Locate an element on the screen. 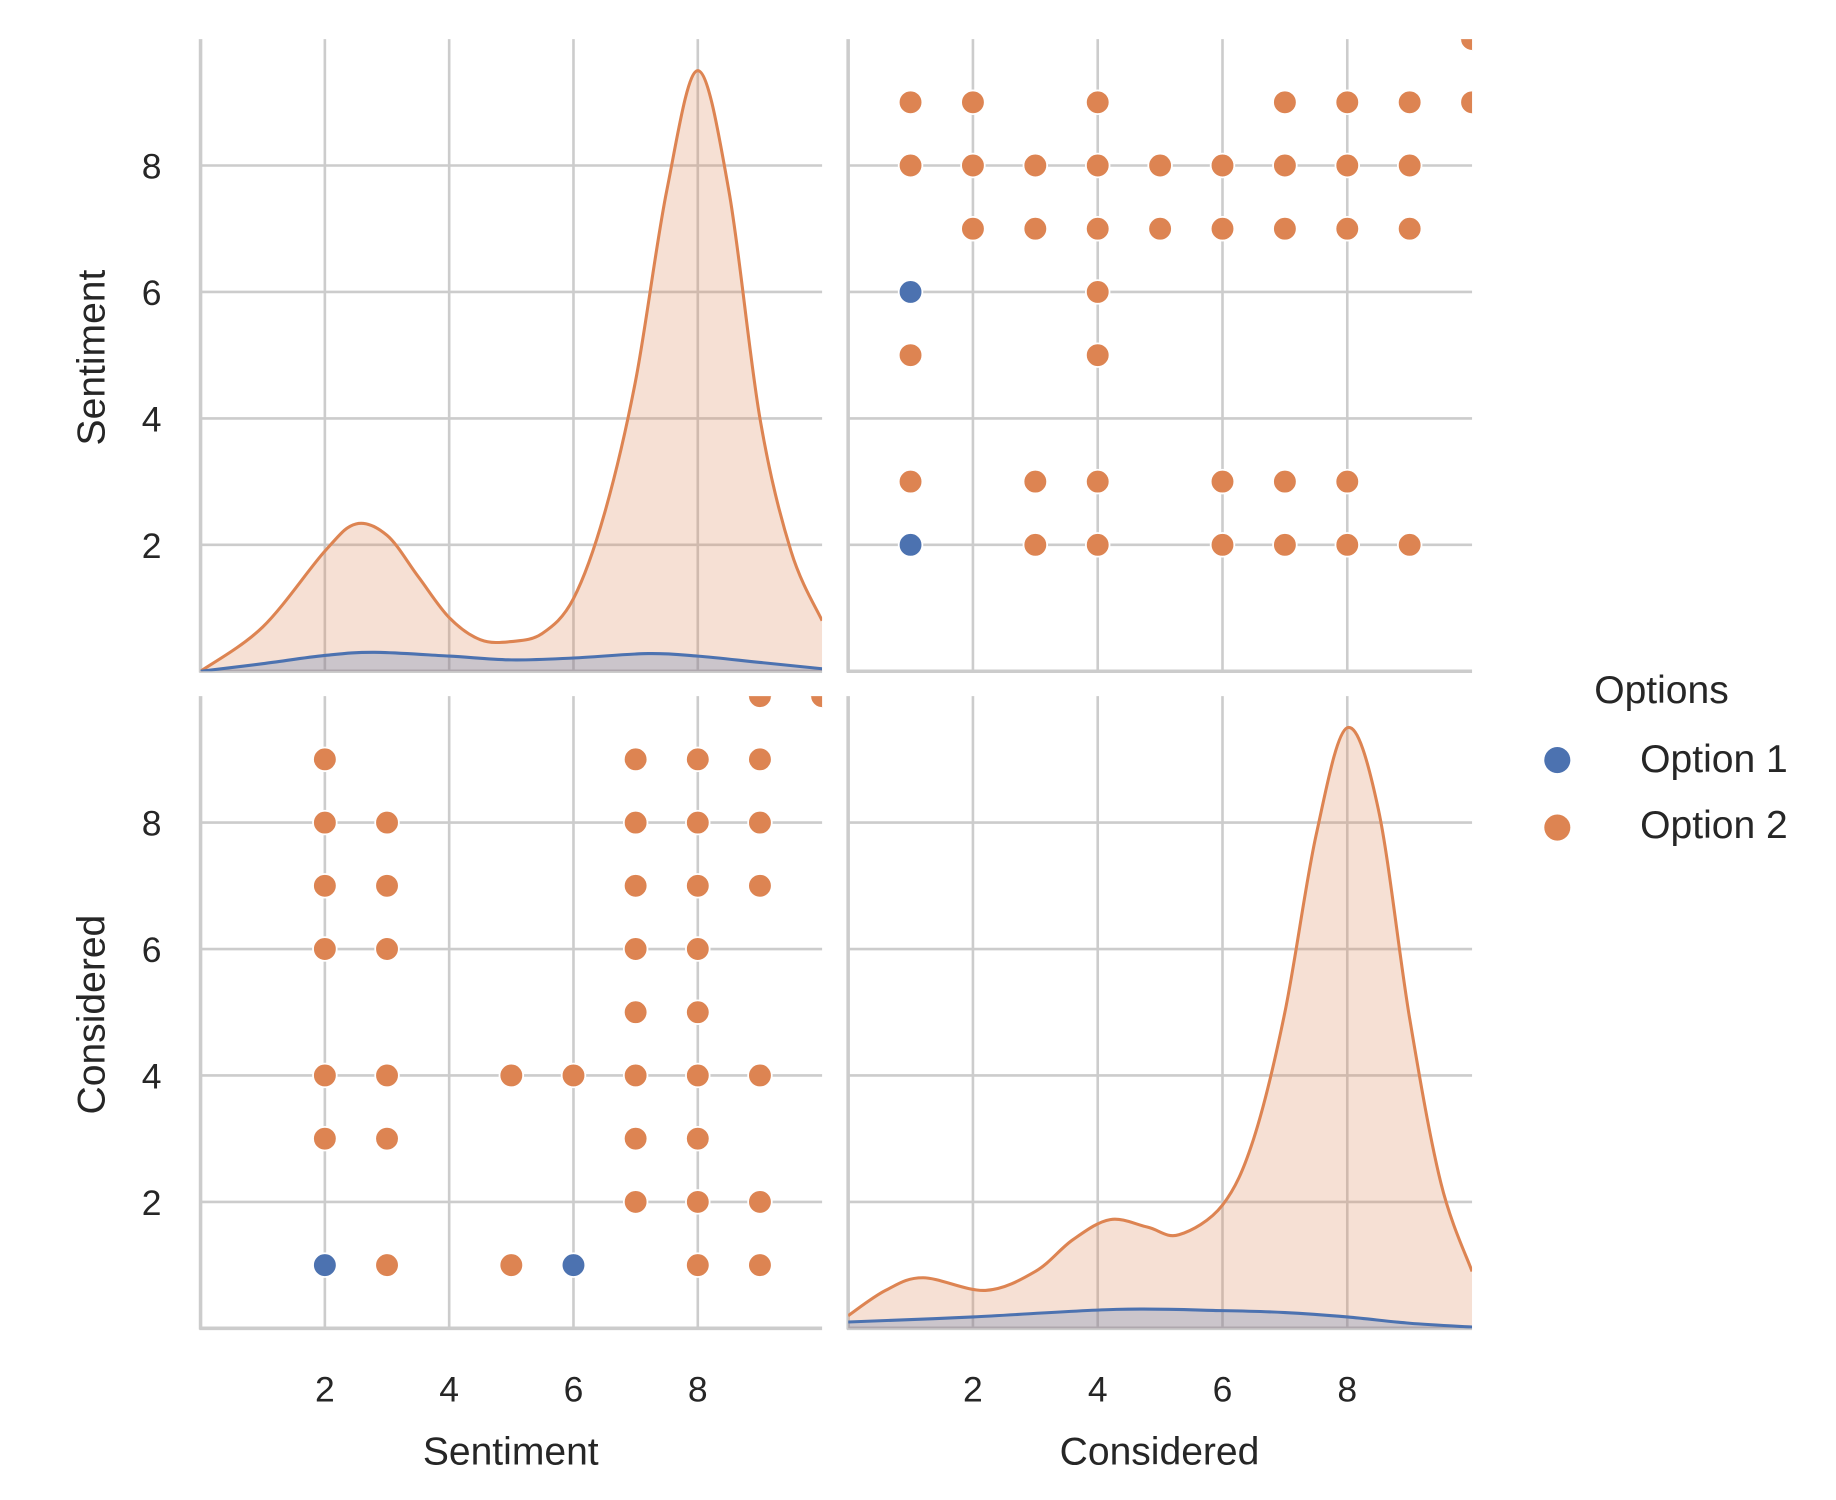 Image resolution: width=1836 pixels, height=1500 pixels. panel-sentiment-vs-considered is located at coordinates (1159, 356).